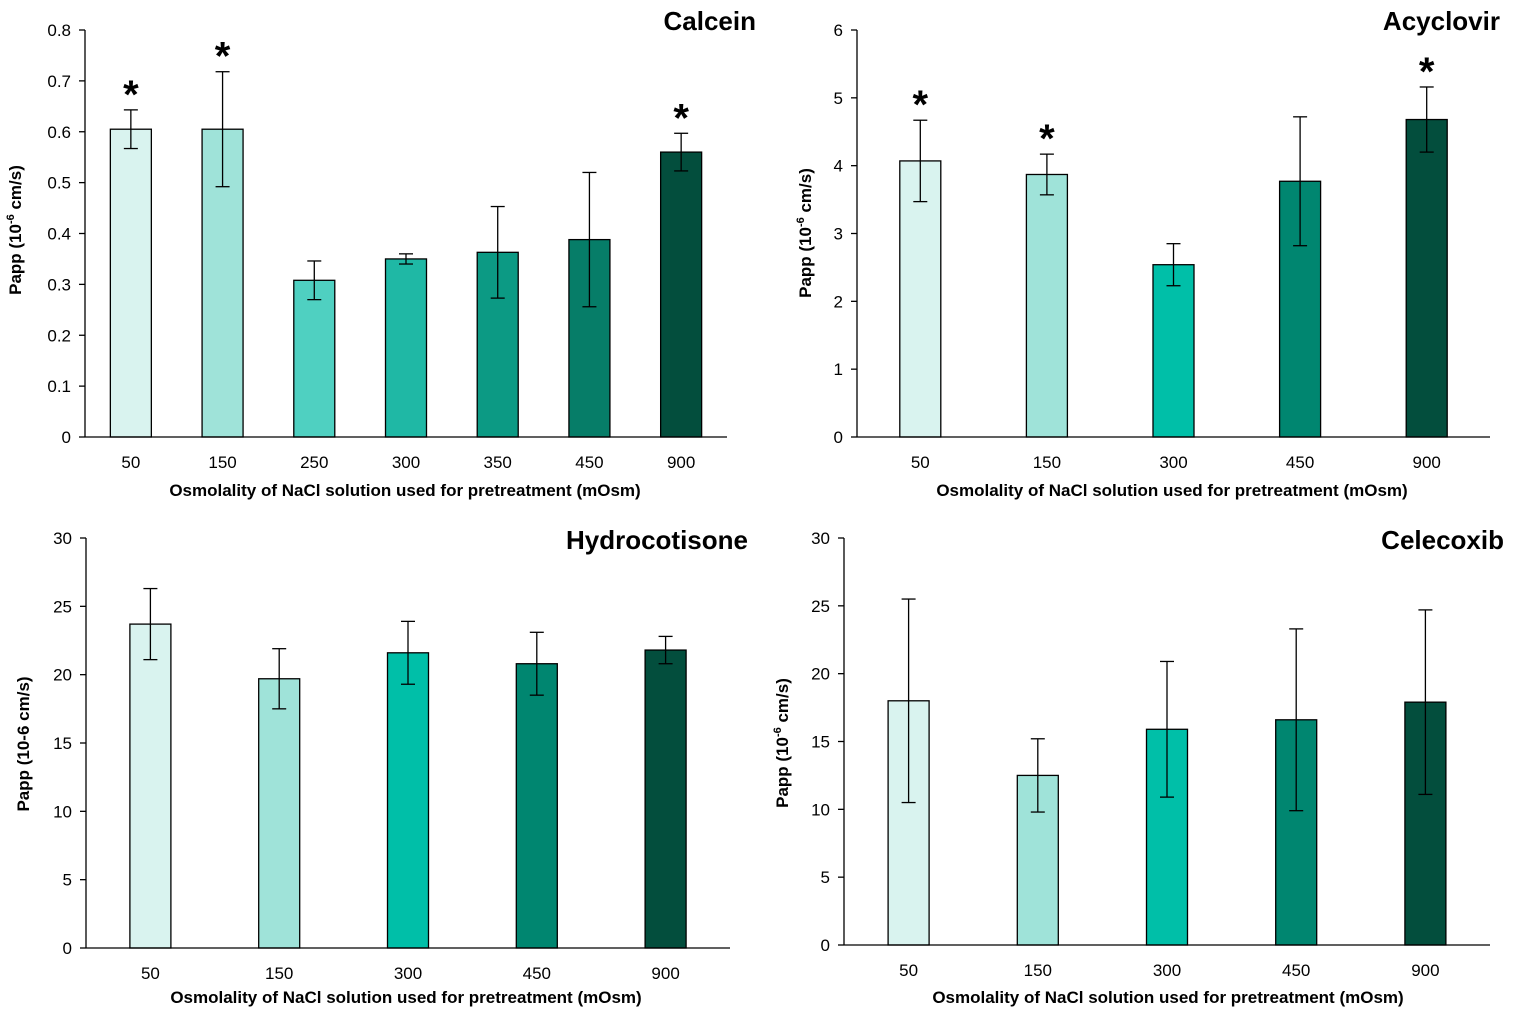 This screenshot has height=1016, width=1516. What do you see at coordinates (657, 540) in the screenshot?
I see `chart-title: Hydrocotisone` at bounding box center [657, 540].